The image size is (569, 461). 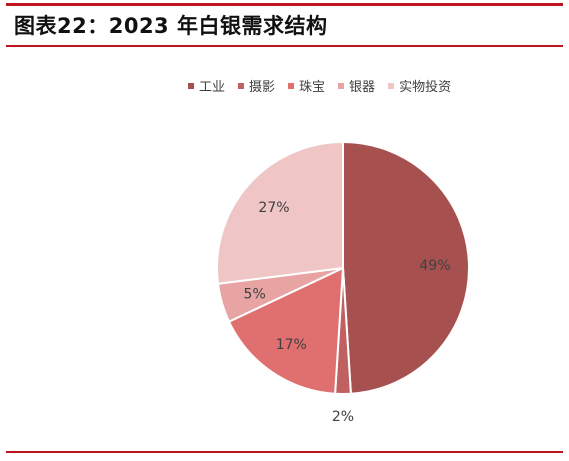 I want to click on legend-item: 实物投资, so click(x=419, y=85).